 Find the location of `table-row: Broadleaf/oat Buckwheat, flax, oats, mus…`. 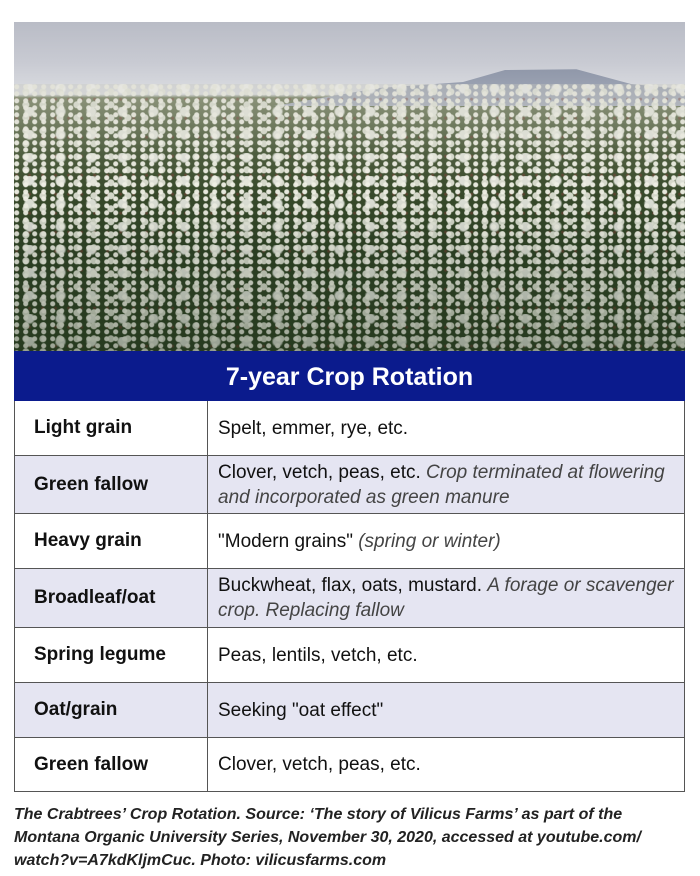

table-row: Broadleaf/oat Buckwheat, flax, oats, mus… is located at coordinates (349, 598).